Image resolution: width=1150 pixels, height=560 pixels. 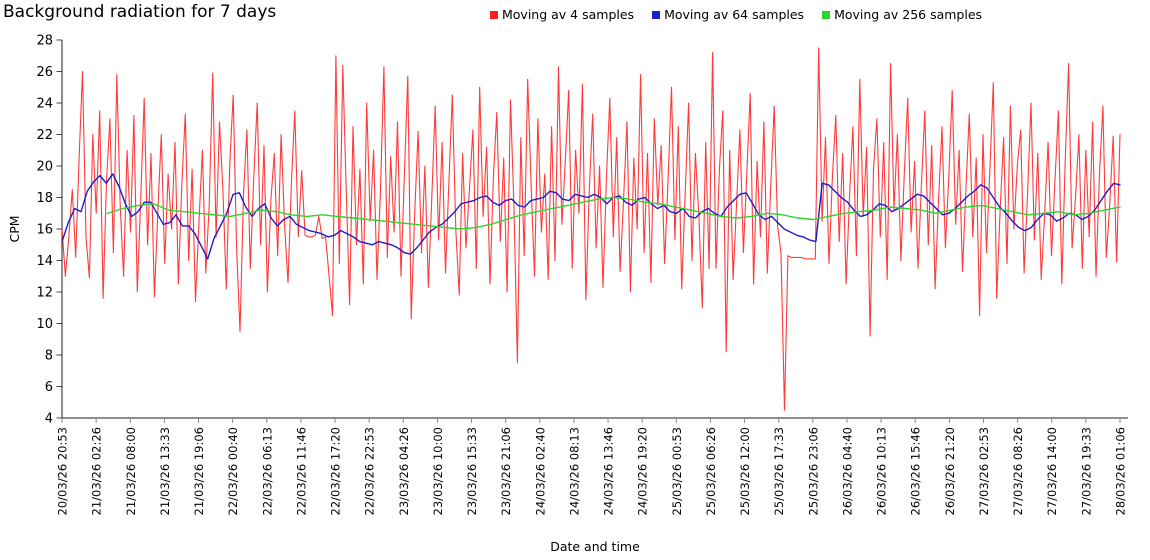 I want to click on x-tick-label: 21/03/26 08:00, so click(x=131, y=471).